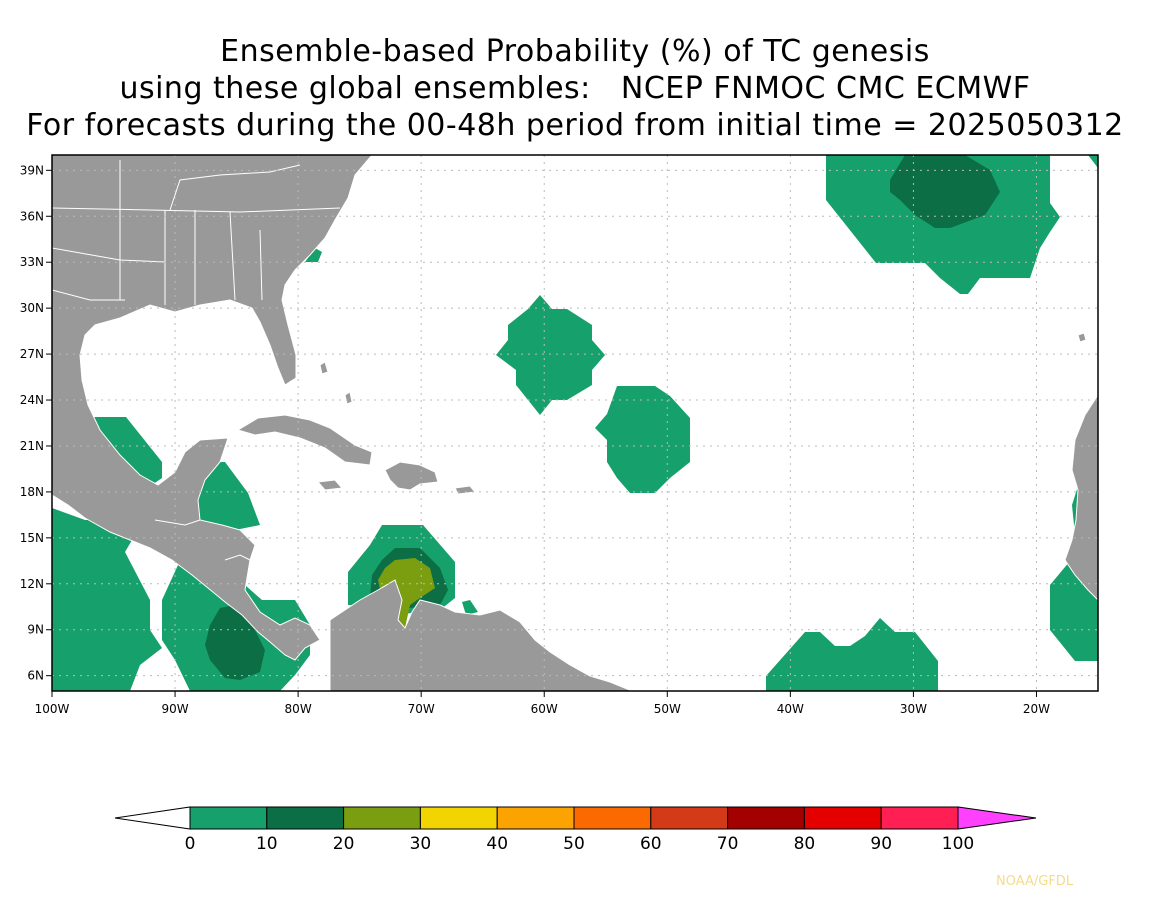 The width and height of the screenshot is (1150, 924). What do you see at coordinates (35, 630) in the screenshot?
I see `lat-label-9N: 9N` at bounding box center [35, 630].